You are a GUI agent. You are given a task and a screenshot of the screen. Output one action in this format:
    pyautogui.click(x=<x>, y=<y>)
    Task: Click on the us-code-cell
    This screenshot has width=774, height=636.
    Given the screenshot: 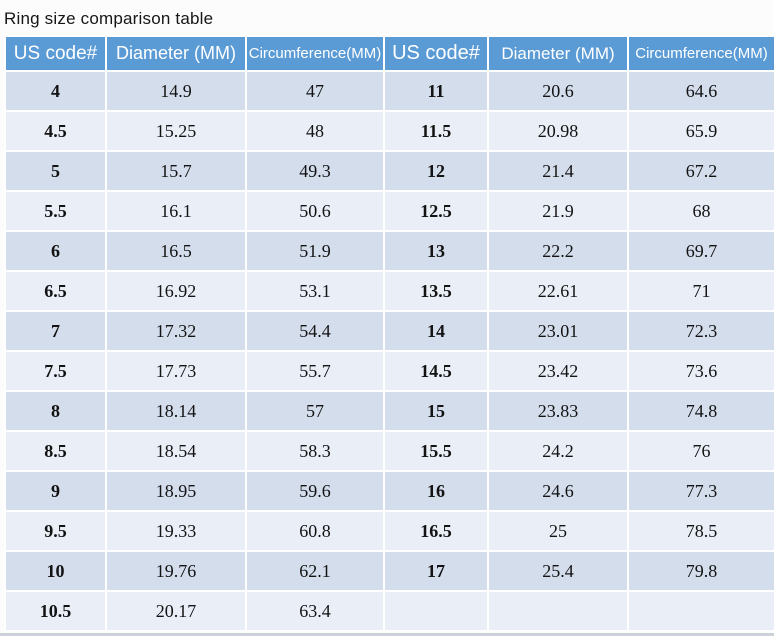 What is the action you would take?
    pyautogui.click(x=436, y=611)
    